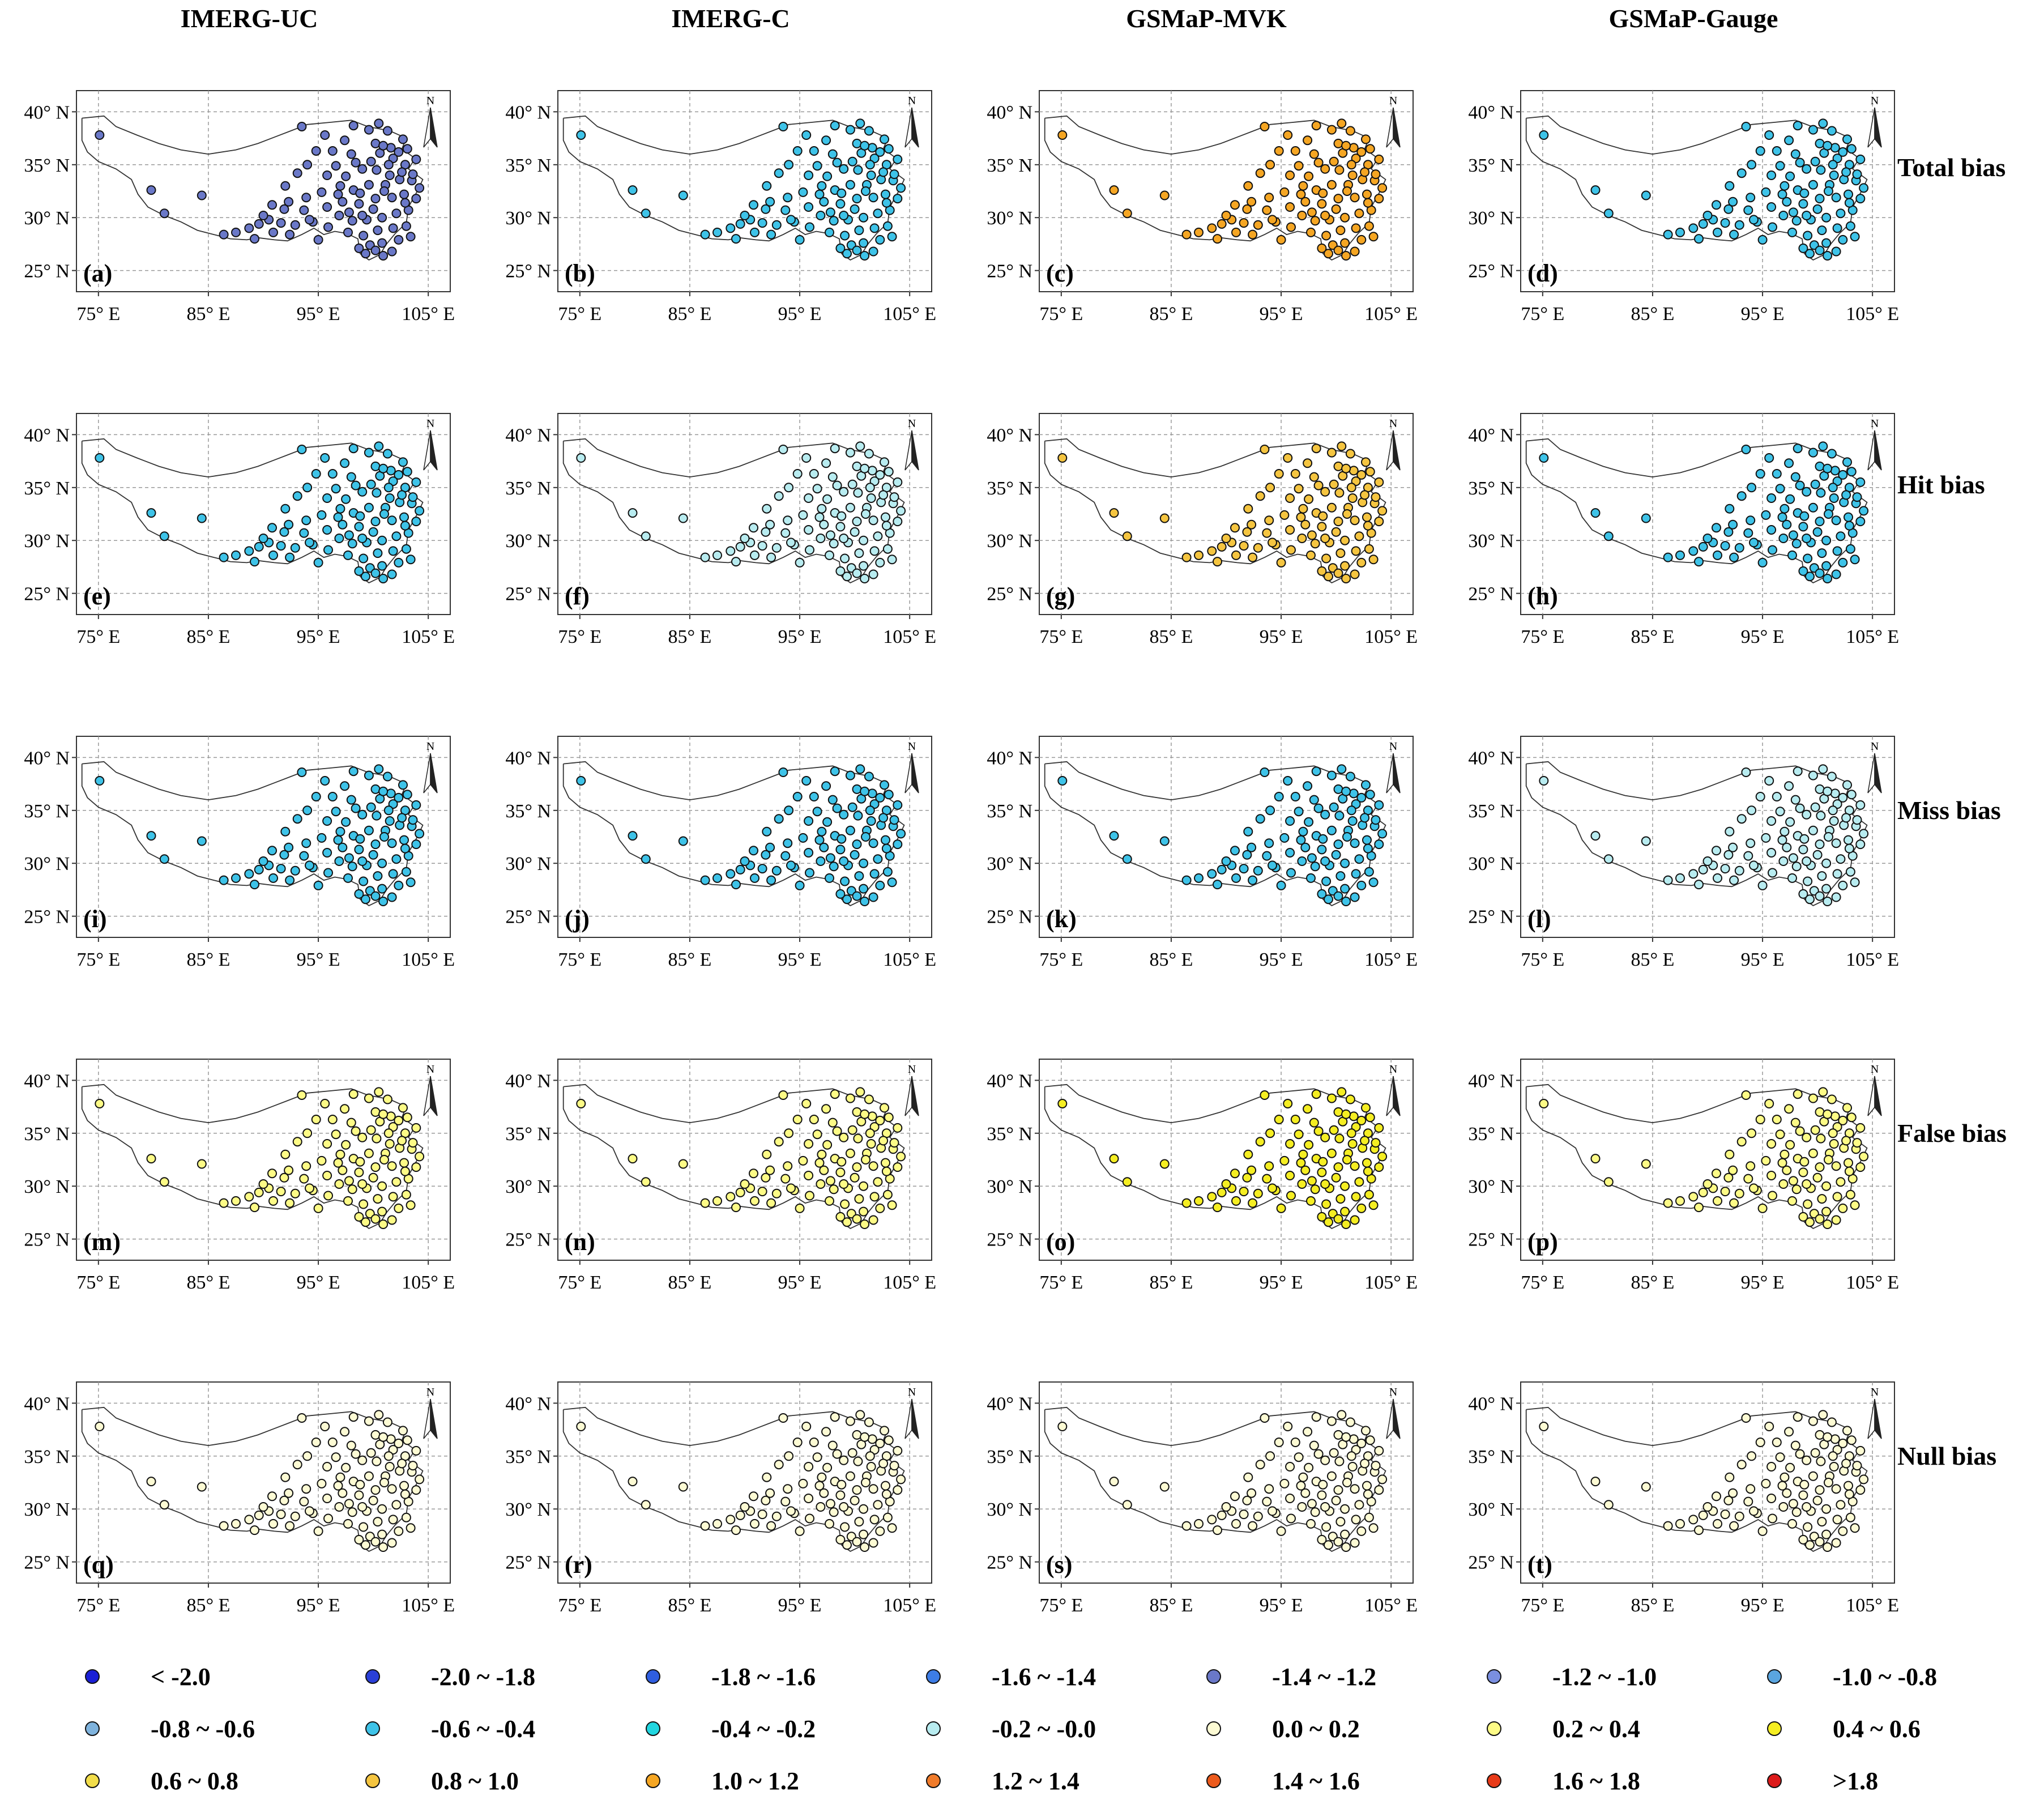 The height and width of the screenshot is (1817, 2044). What do you see at coordinates (1874, 1418) in the screenshot?
I see `north-arrow-icon` at bounding box center [1874, 1418].